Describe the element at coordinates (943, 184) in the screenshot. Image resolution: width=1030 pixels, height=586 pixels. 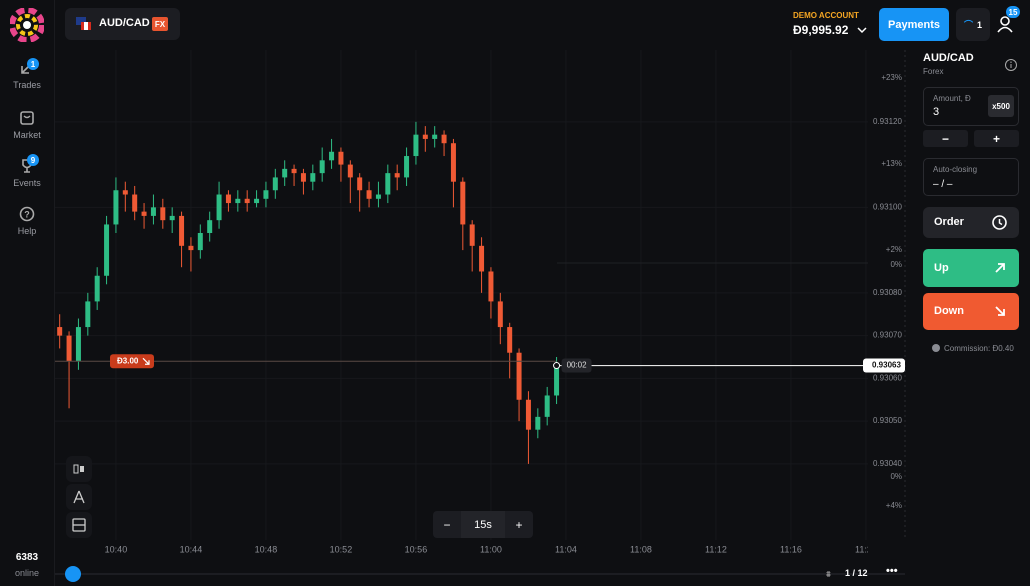
I see `auto-value: – / –` at that location.